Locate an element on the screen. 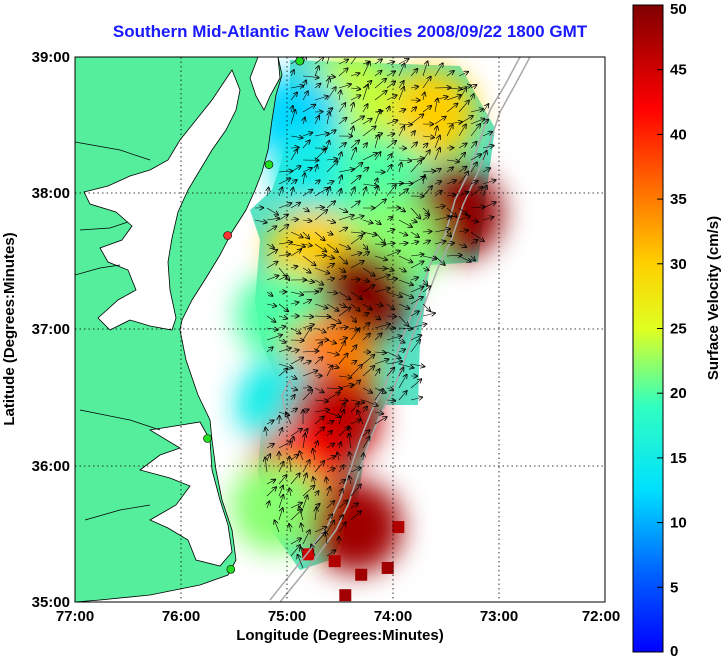  y-tick-label: 36:00 is located at coordinates (51, 466).